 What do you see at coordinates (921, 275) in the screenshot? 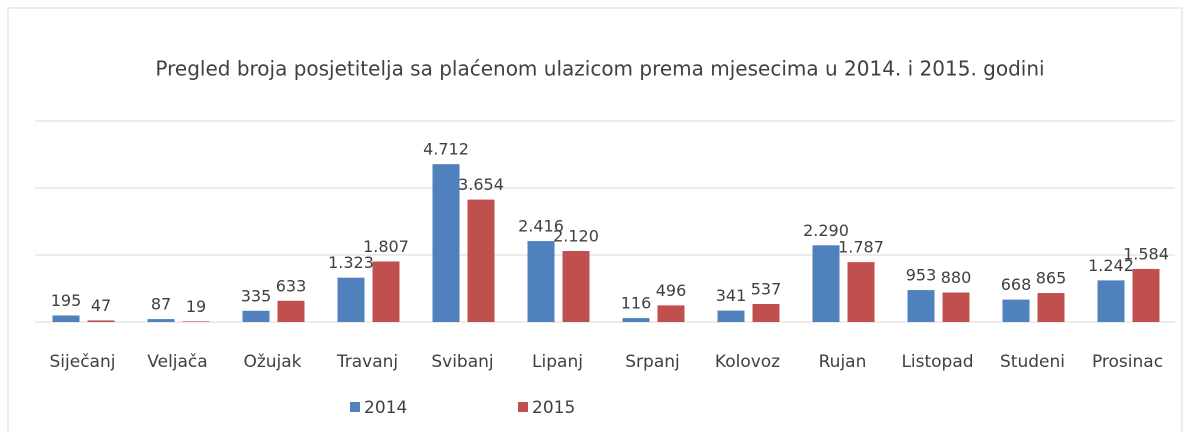
I see `data-label: 953` at bounding box center [921, 275].